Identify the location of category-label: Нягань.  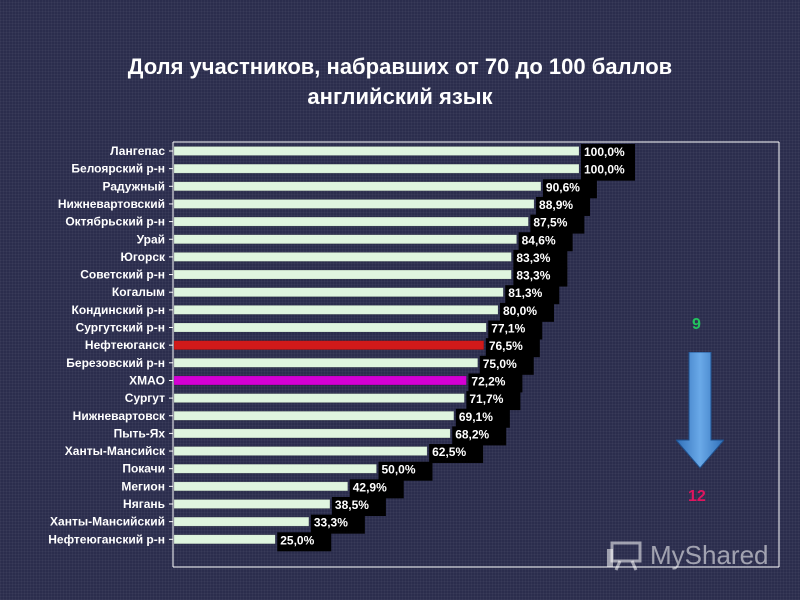
(144, 504).